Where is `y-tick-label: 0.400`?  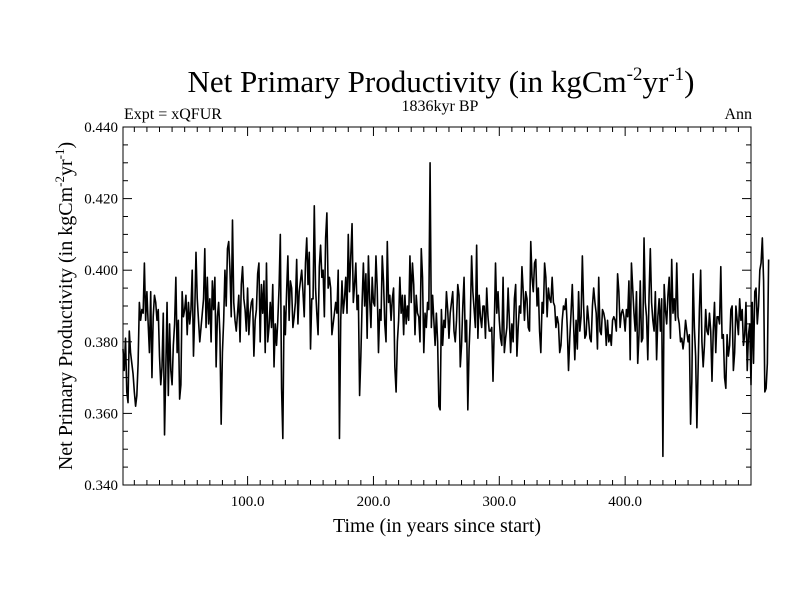 y-tick-label: 0.400 is located at coordinates (101, 271).